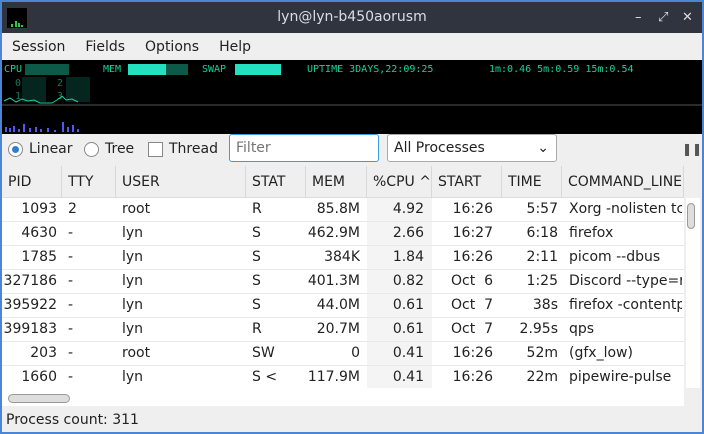 This screenshot has width=704, height=434. I want to click on cell-command: picom --dbus, so click(615, 257).